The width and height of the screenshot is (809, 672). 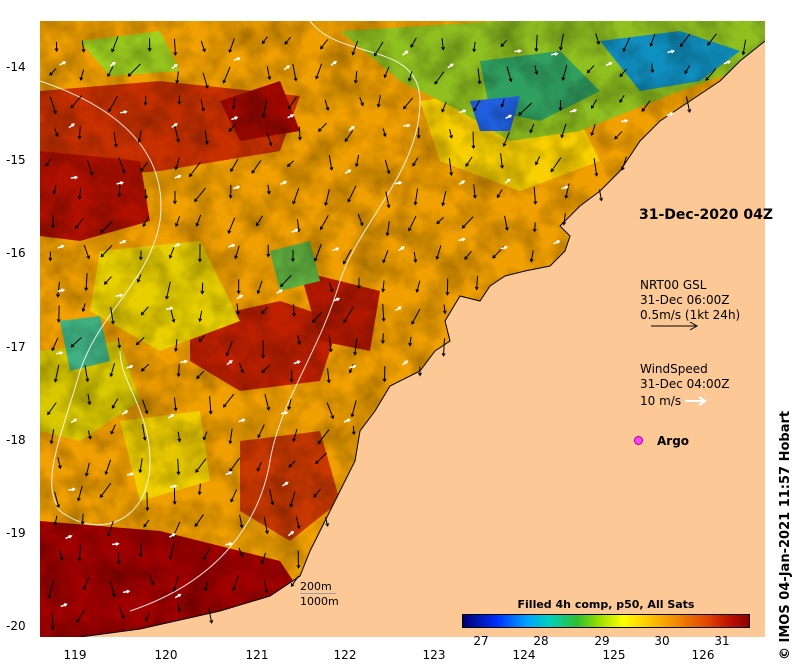 What do you see at coordinates (16, 160) in the screenshot?
I see `lat-tick: -15` at bounding box center [16, 160].